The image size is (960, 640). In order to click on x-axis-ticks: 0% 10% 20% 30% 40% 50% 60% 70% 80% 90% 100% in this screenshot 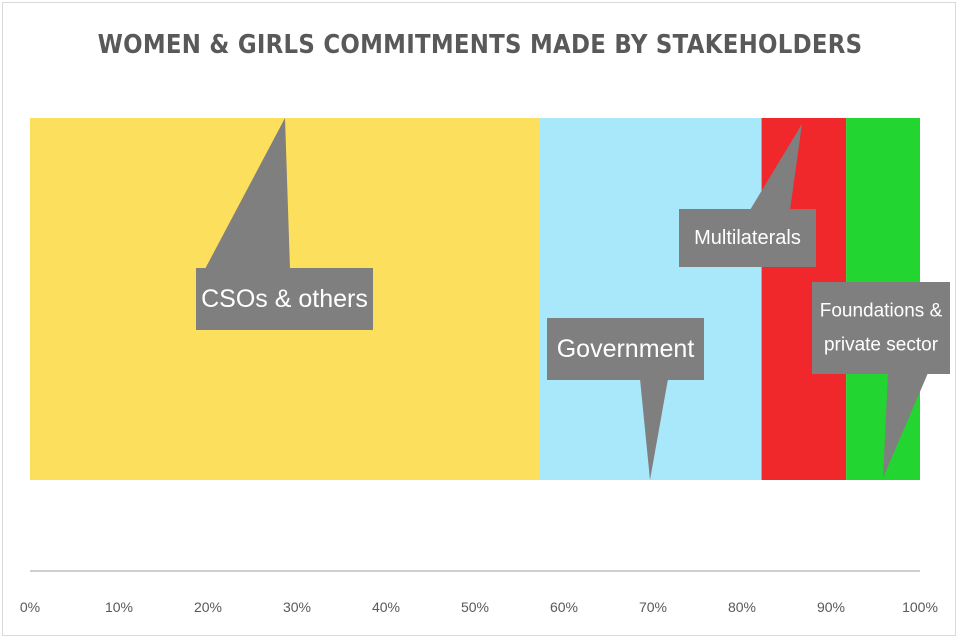, I will do `click(479, 607)`.